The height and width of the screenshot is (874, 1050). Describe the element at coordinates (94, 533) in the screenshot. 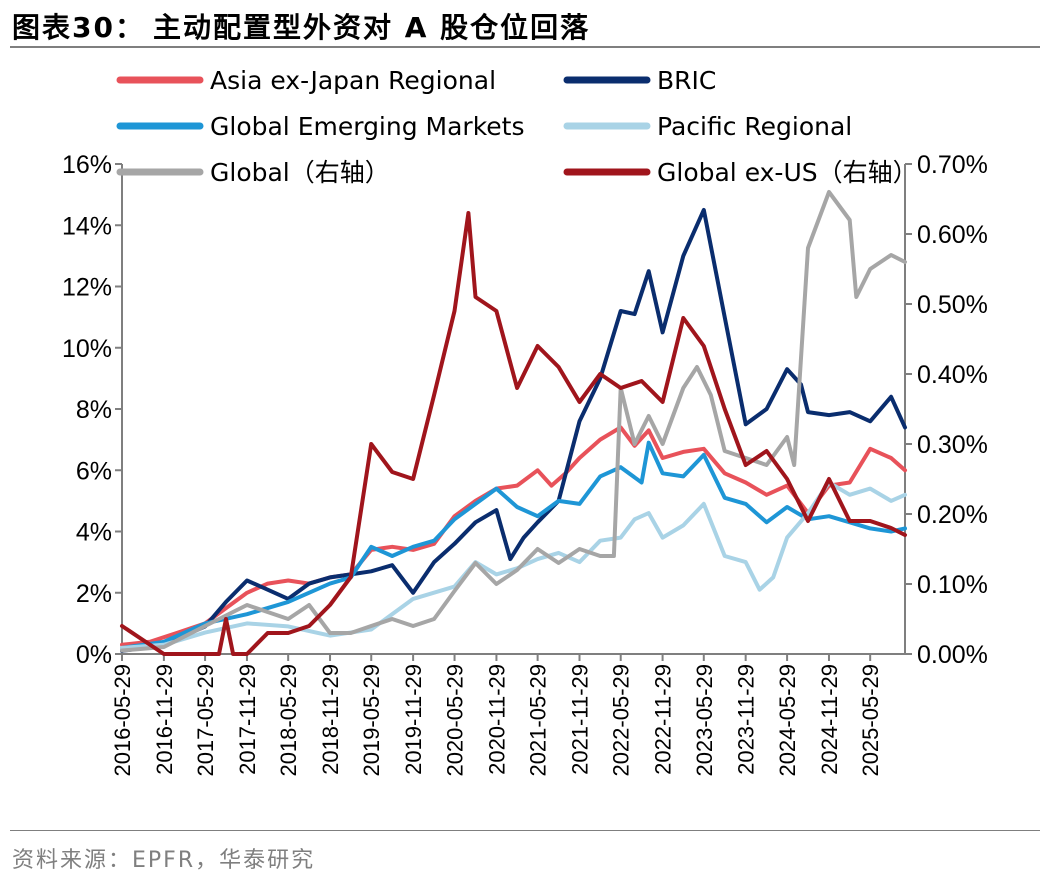

I see `left-tick-label: 4%` at that location.